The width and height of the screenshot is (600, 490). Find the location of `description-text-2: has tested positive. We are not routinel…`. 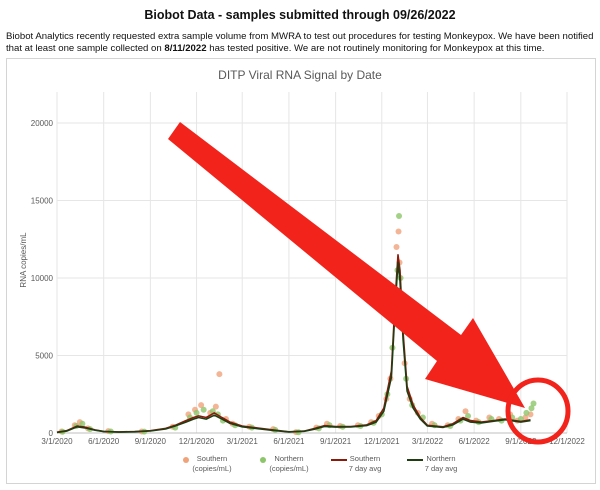

description-text-2: has tested positive. We are not routinel… is located at coordinates (375, 48).